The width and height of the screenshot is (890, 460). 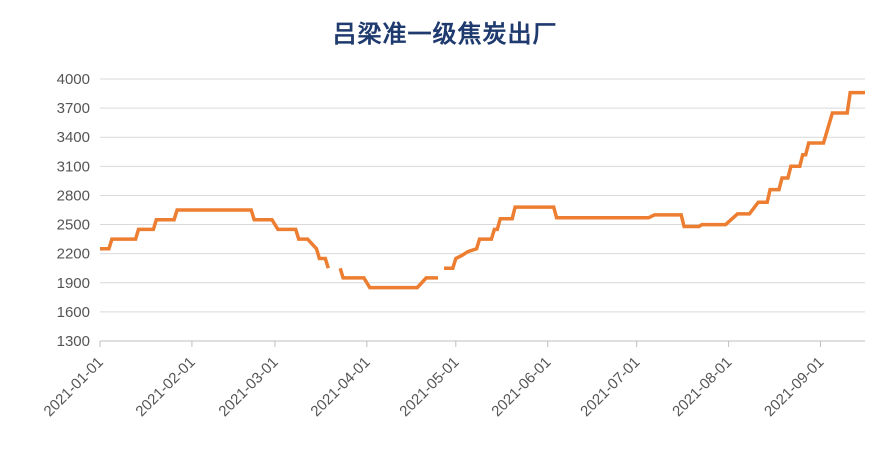 I want to click on y-tick-label: 1900, so click(x=73, y=283).